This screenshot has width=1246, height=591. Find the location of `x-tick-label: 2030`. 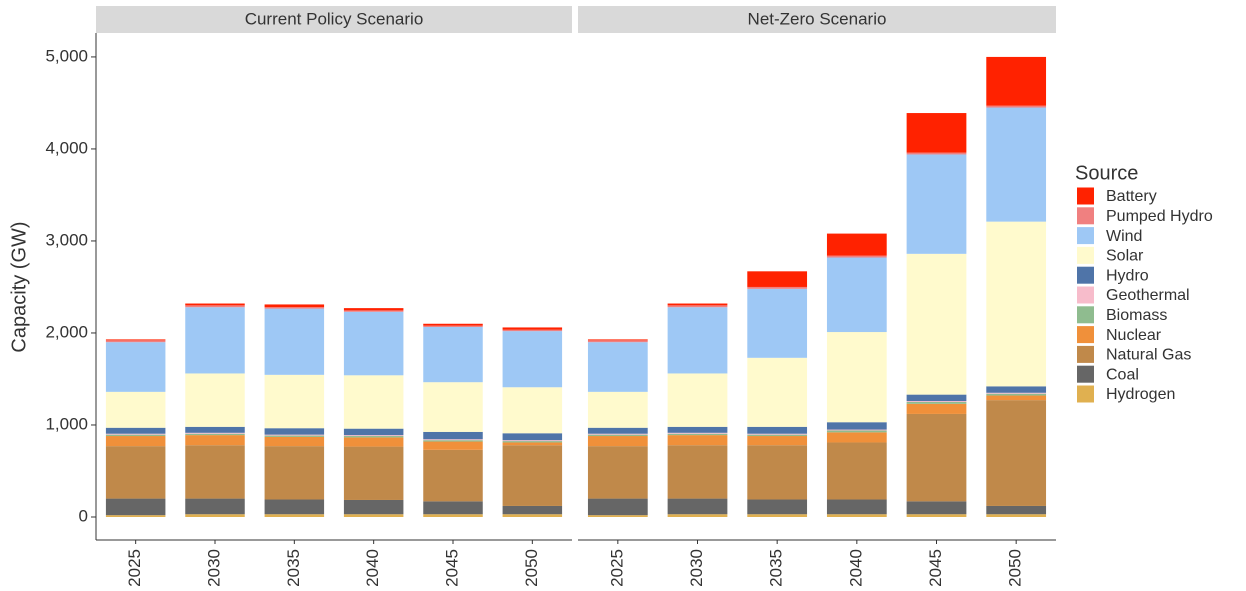

x-tick-label: 2030 is located at coordinates (696, 568).